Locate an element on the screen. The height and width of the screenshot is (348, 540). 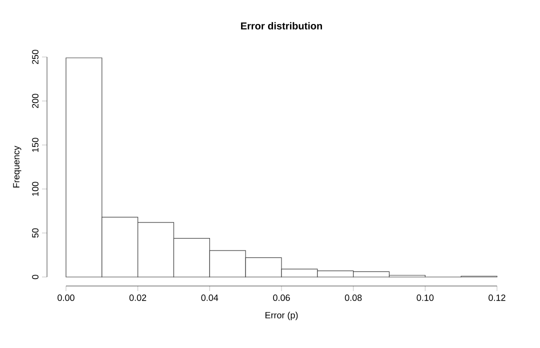
chart-title: Error distribution is located at coordinates (281, 26).